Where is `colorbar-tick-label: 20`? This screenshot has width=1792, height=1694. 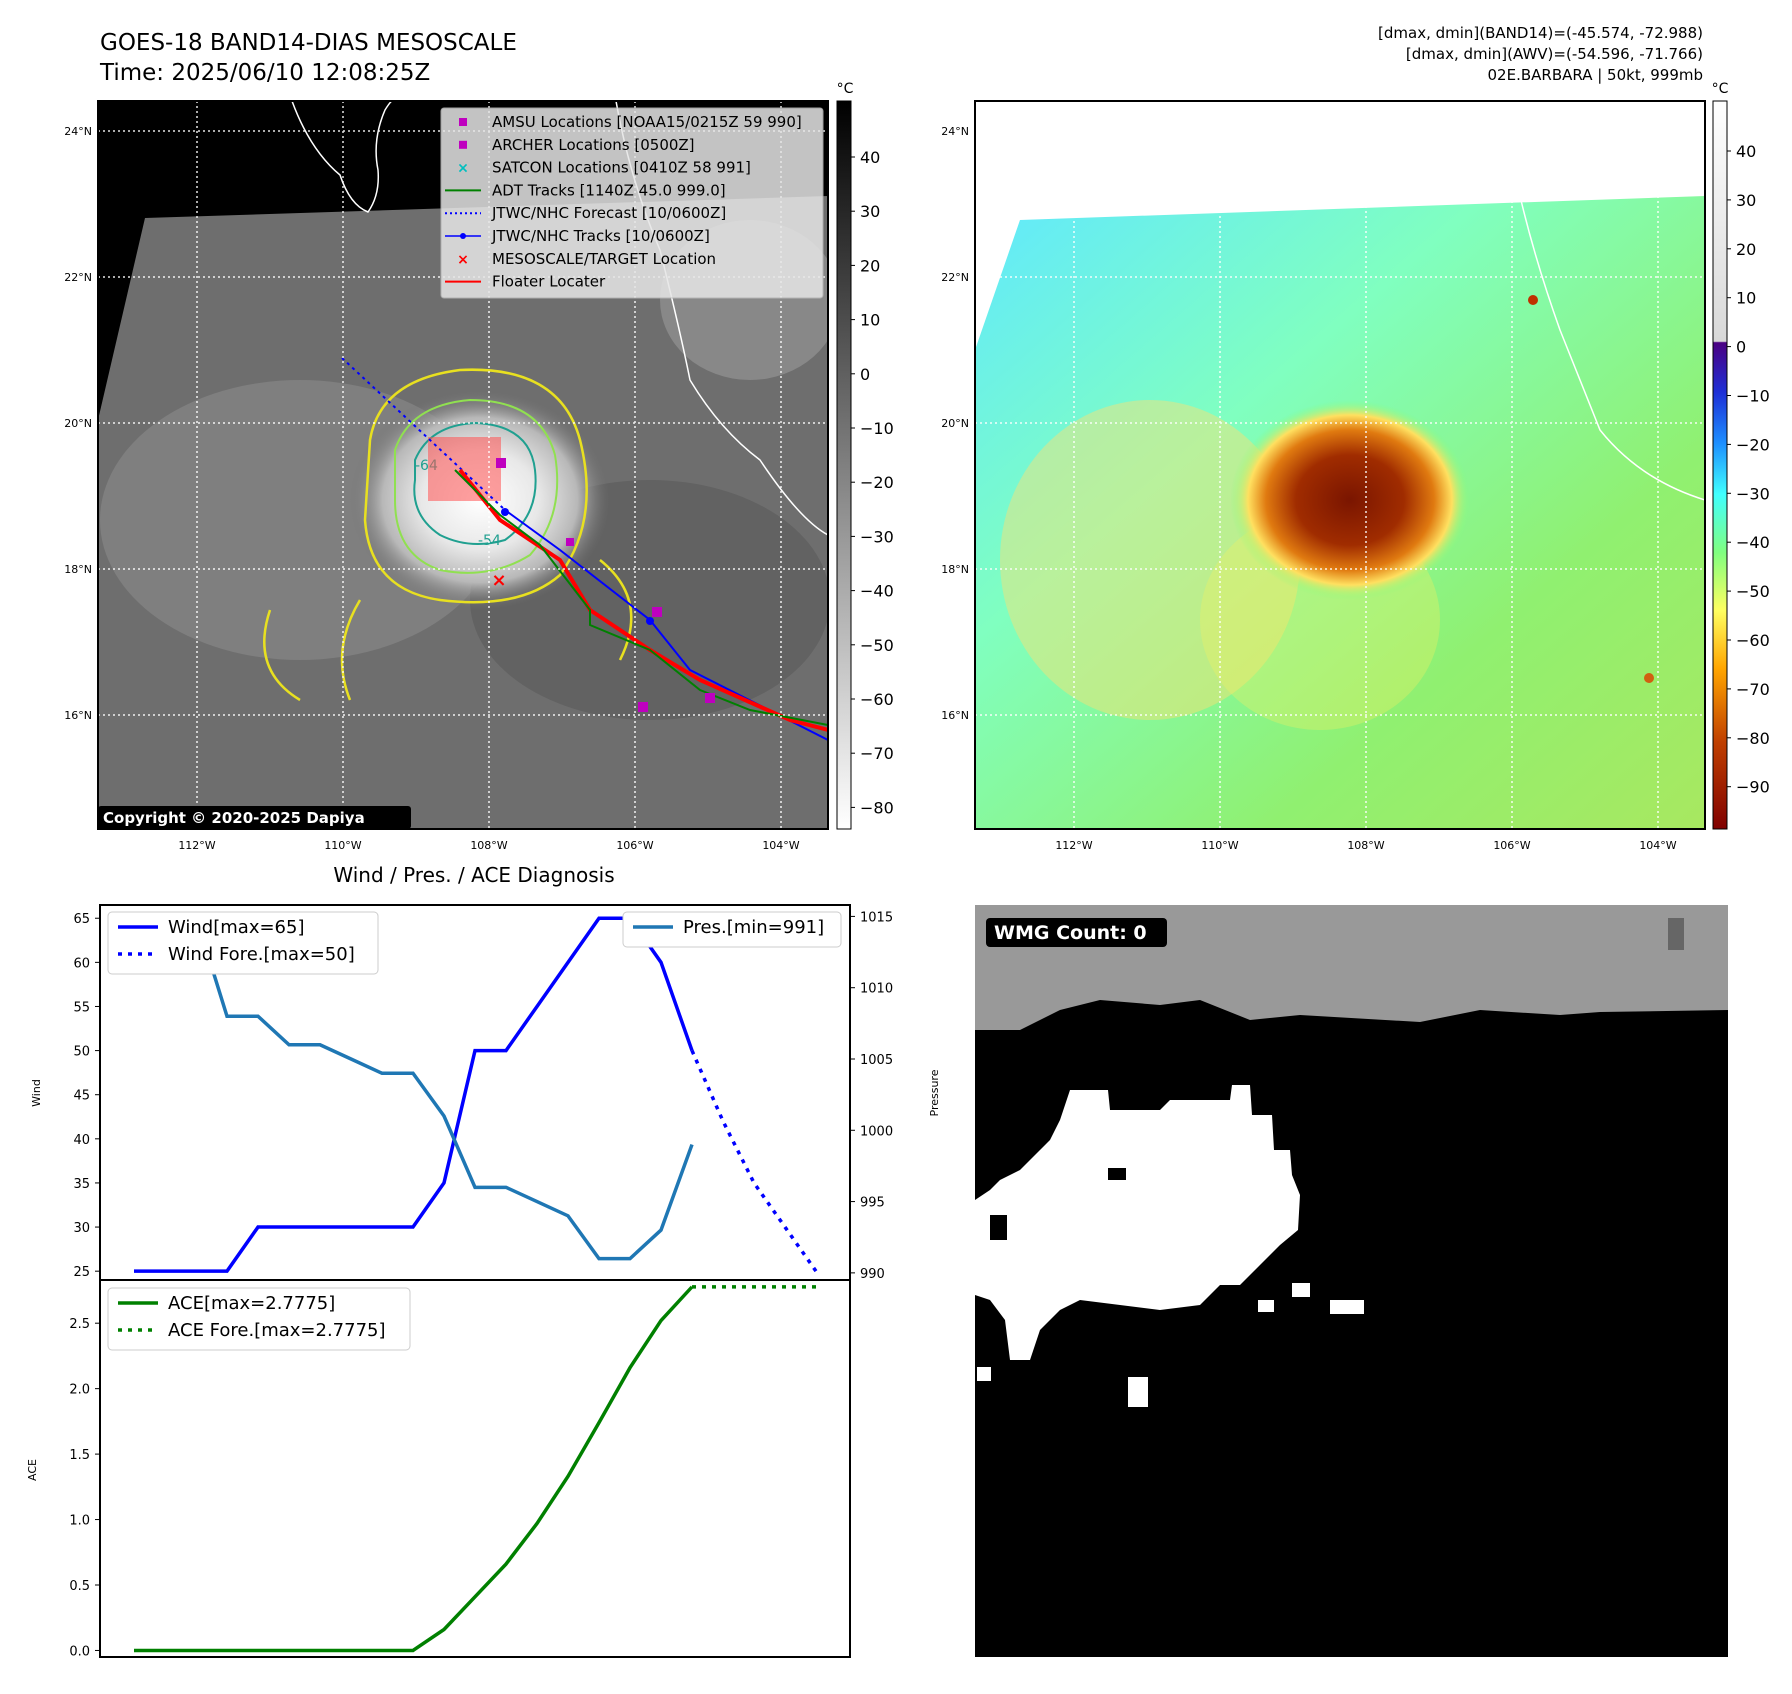
colorbar-tick-label: 20 is located at coordinates (870, 265).